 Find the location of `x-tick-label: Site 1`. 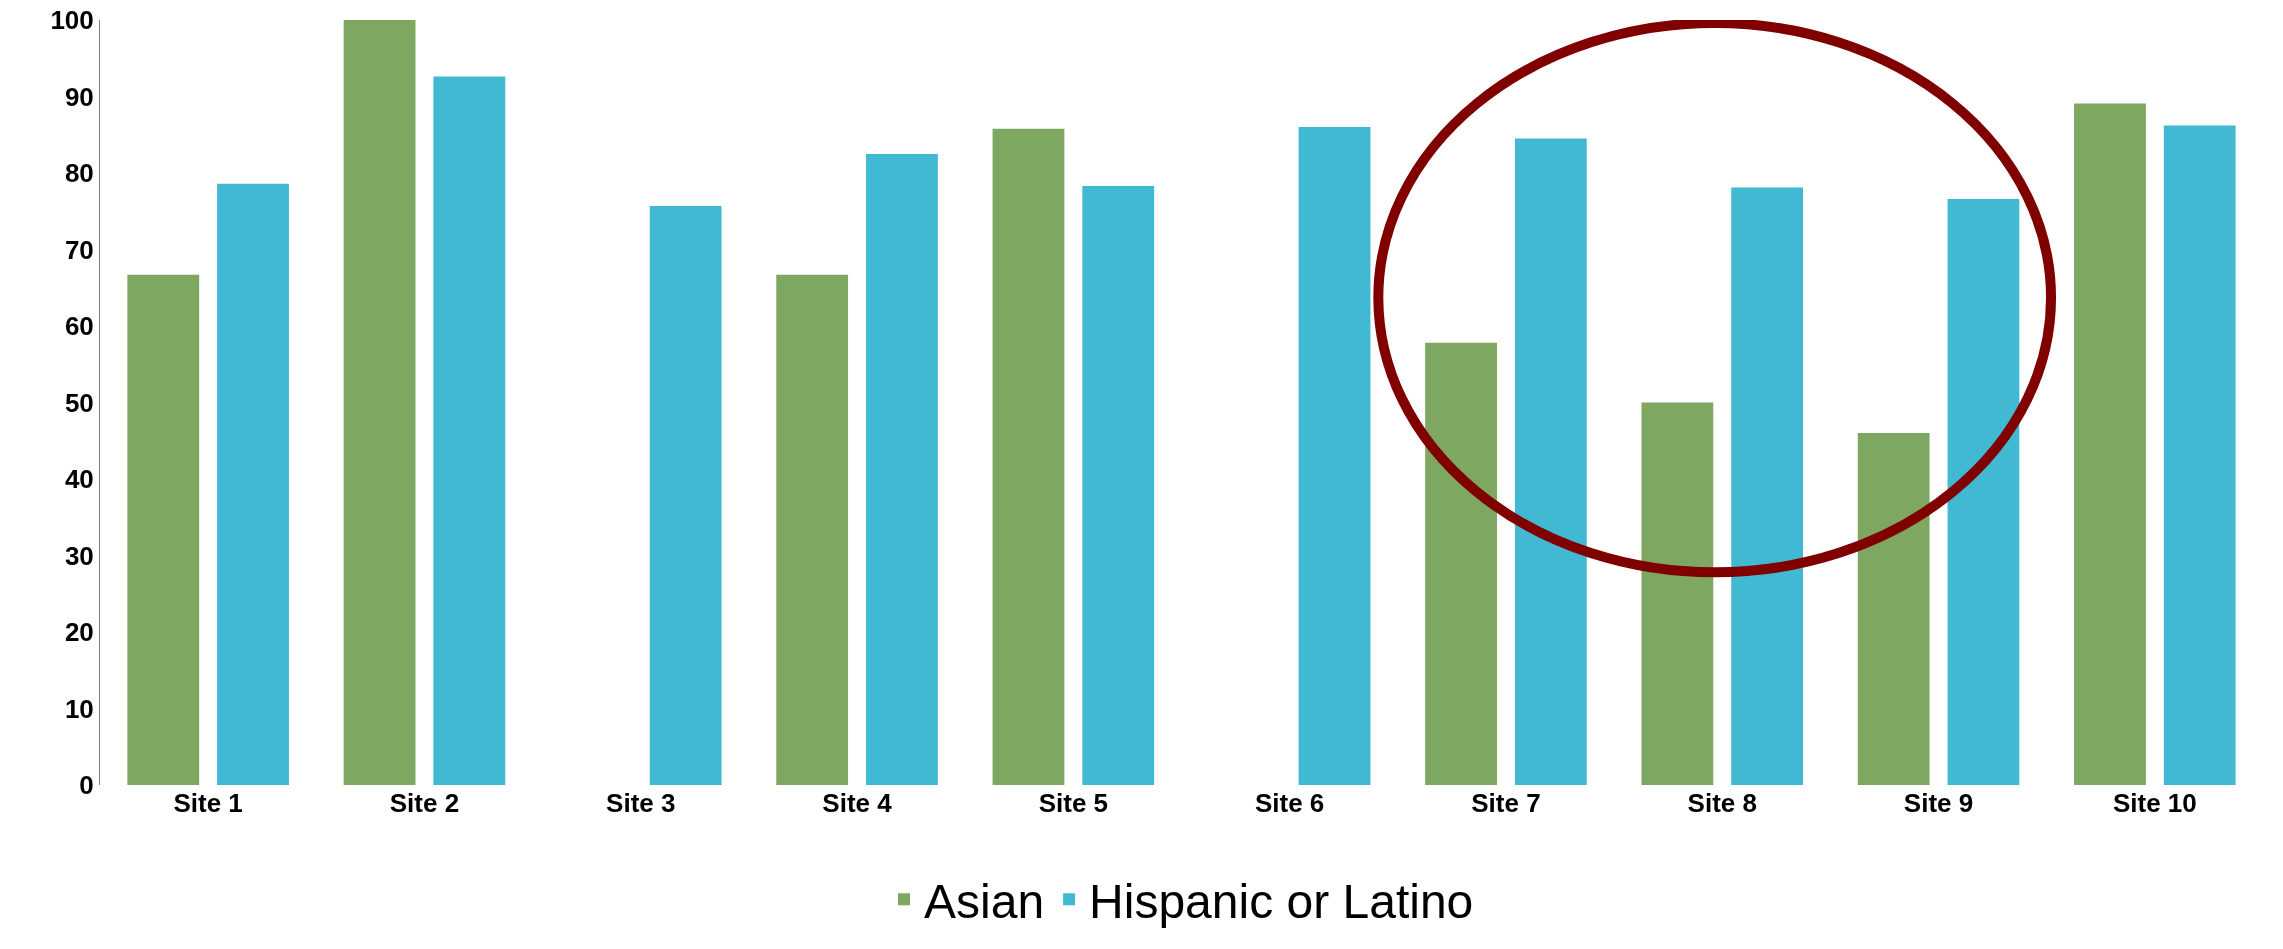

x-tick-label: Site 1 is located at coordinates (208, 803).